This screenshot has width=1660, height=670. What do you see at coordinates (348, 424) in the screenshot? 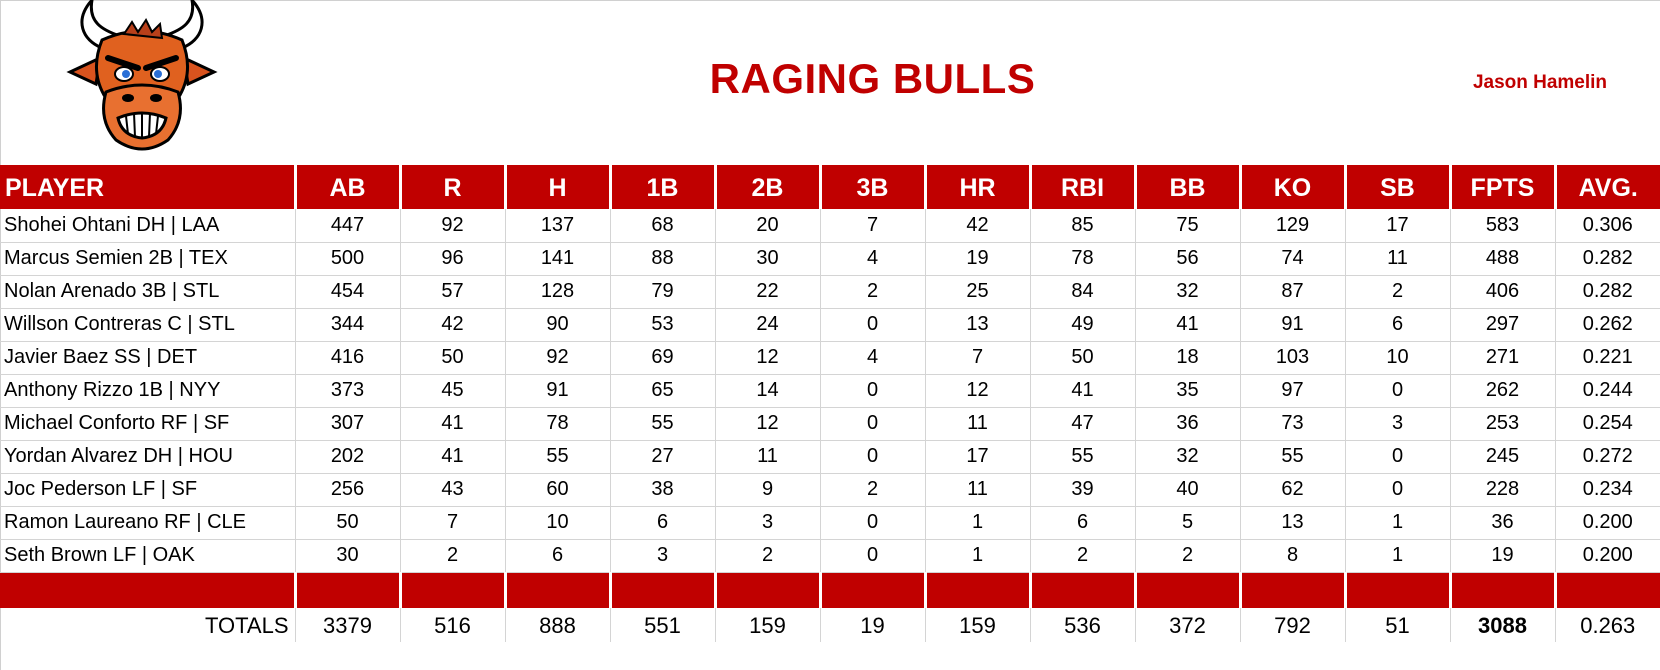
I see `stat-cell-ab: 307` at bounding box center [348, 424].